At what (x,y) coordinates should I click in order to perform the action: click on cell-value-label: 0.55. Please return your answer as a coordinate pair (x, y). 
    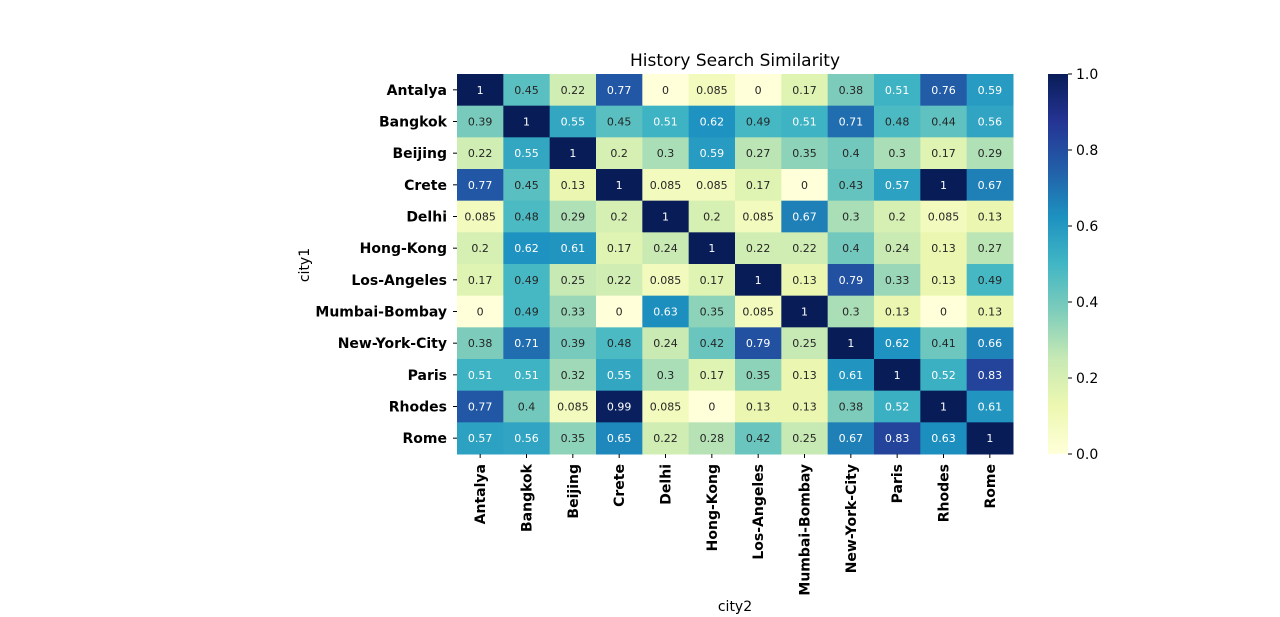
    Looking at the image, I should click on (619, 375).